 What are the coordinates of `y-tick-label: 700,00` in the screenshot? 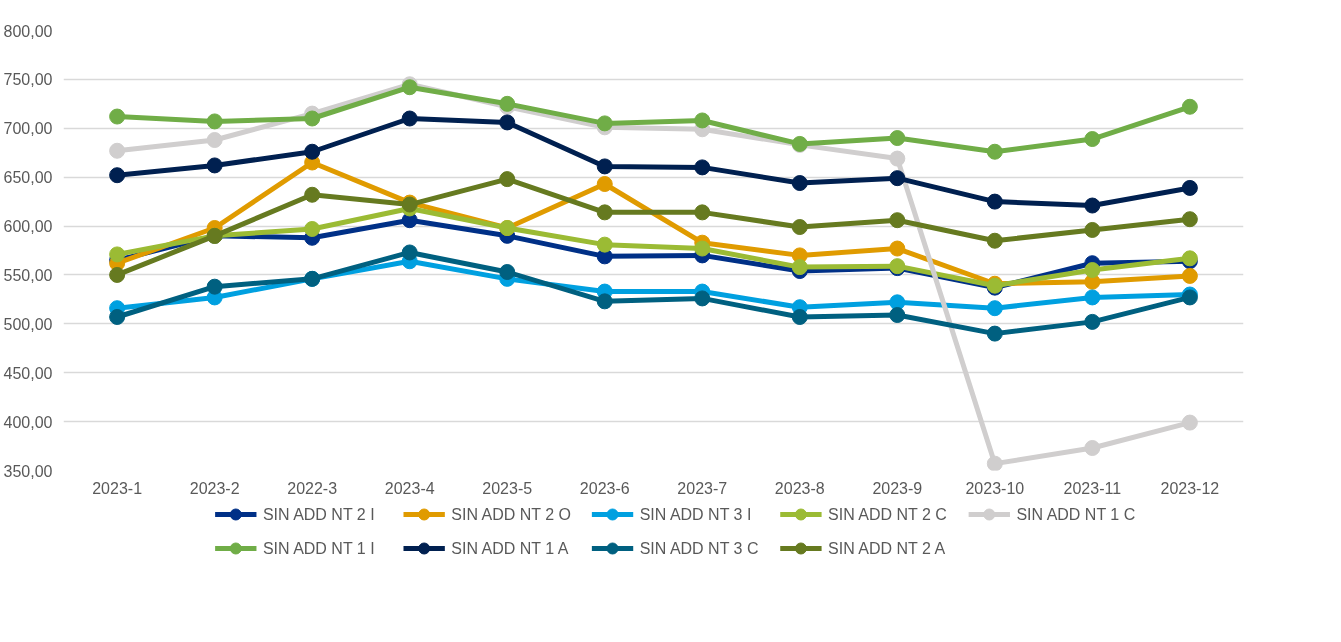 It's located at (28, 129).